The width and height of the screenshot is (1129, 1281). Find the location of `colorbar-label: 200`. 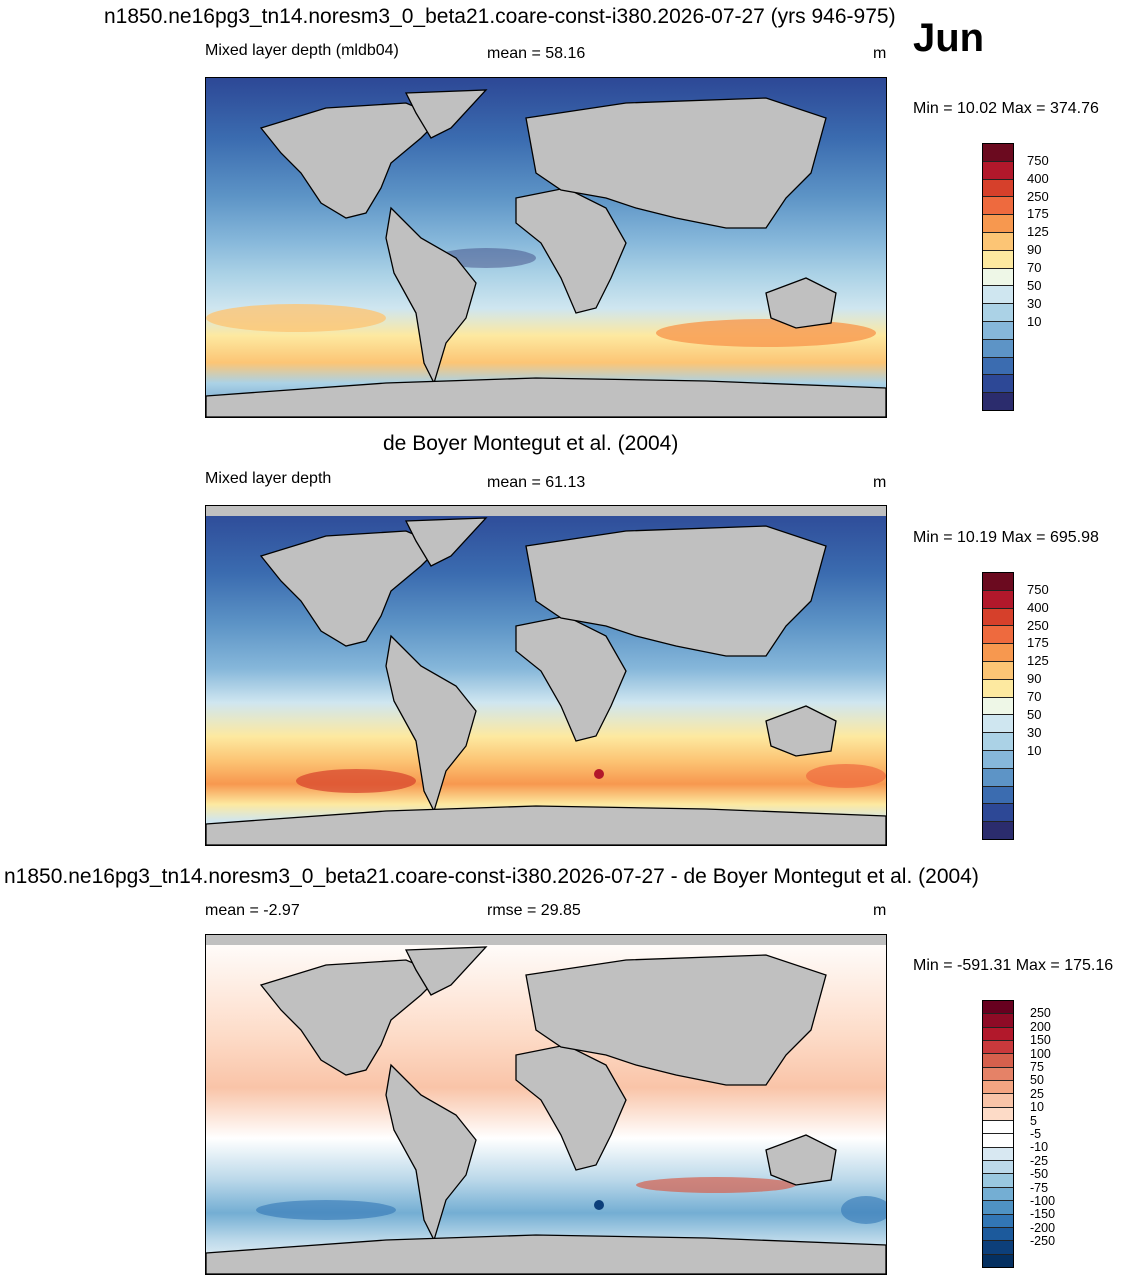

colorbar-label: 200 is located at coordinates (1040, 1026).